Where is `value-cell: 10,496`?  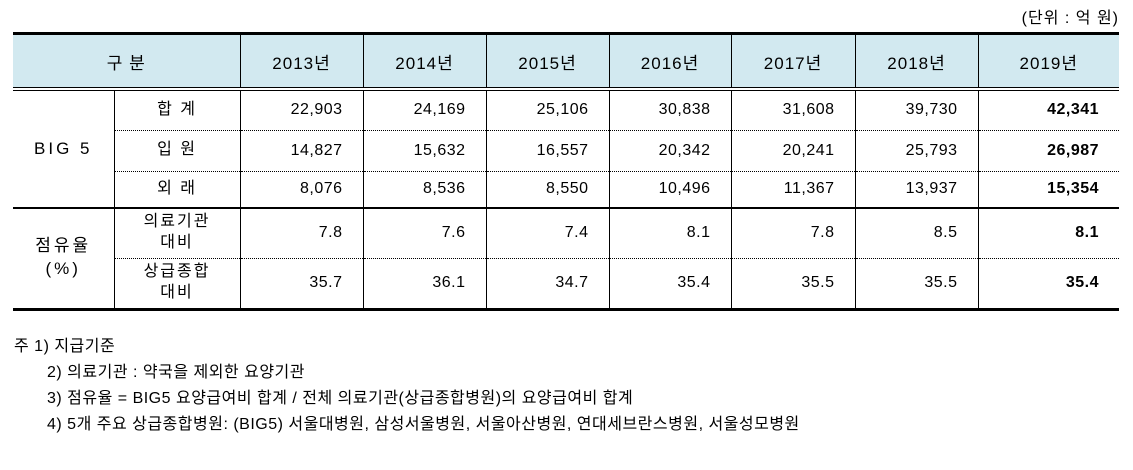 value-cell: 10,496 is located at coordinates (670, 189).